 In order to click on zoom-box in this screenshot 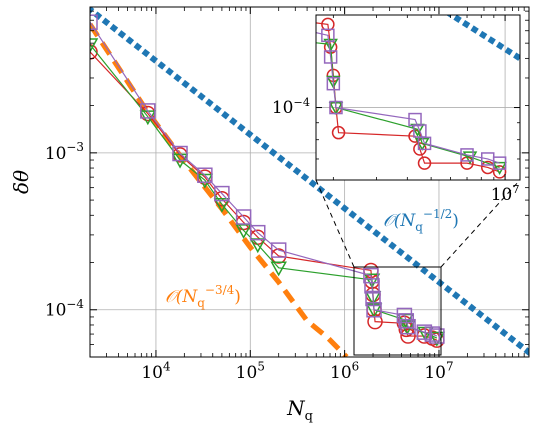, I will do `click(397, 311)`.